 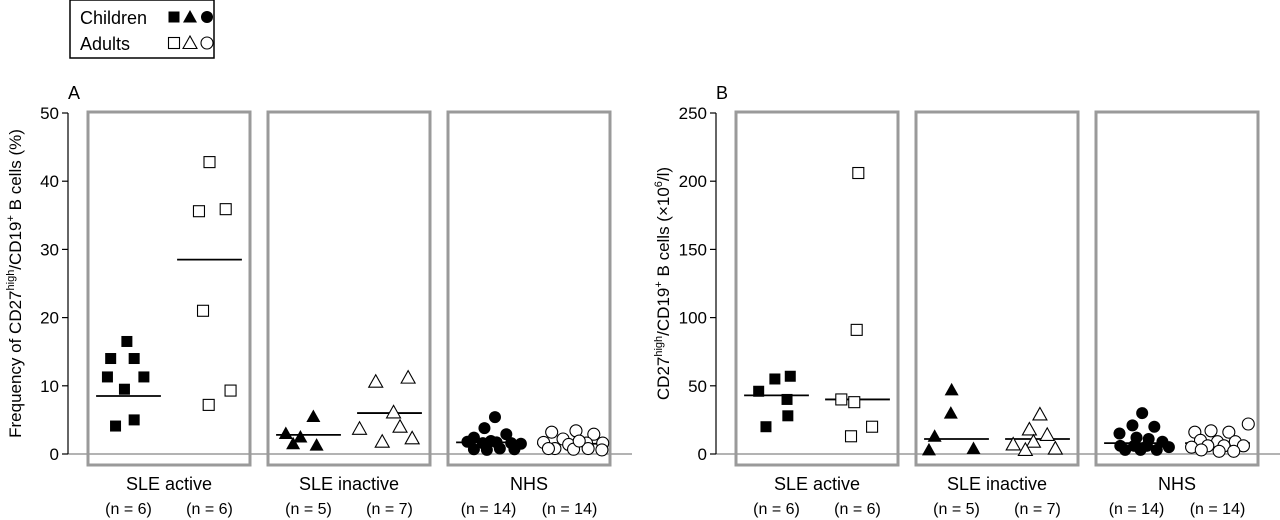 What do you see at coordinates (105, 44) in the screenshot?
I see `legend-label-adults: Adults` at bounding box center [105, 44].